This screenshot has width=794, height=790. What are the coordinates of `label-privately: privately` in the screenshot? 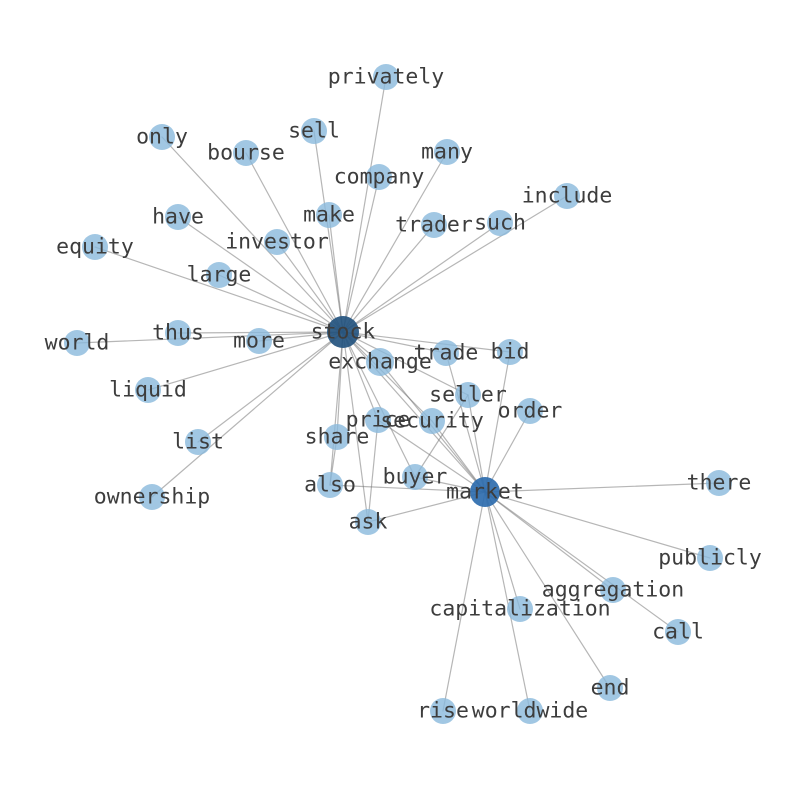 It's located at (386, 77).